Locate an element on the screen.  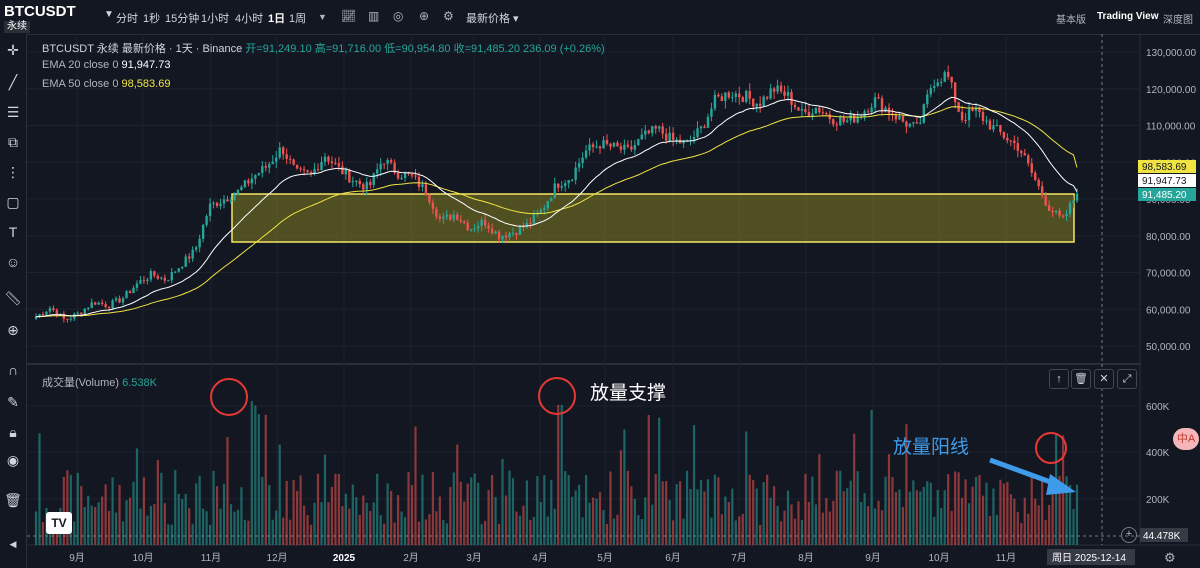
cursor-cross-icon: ✛ is located at coordinates (13, 50).